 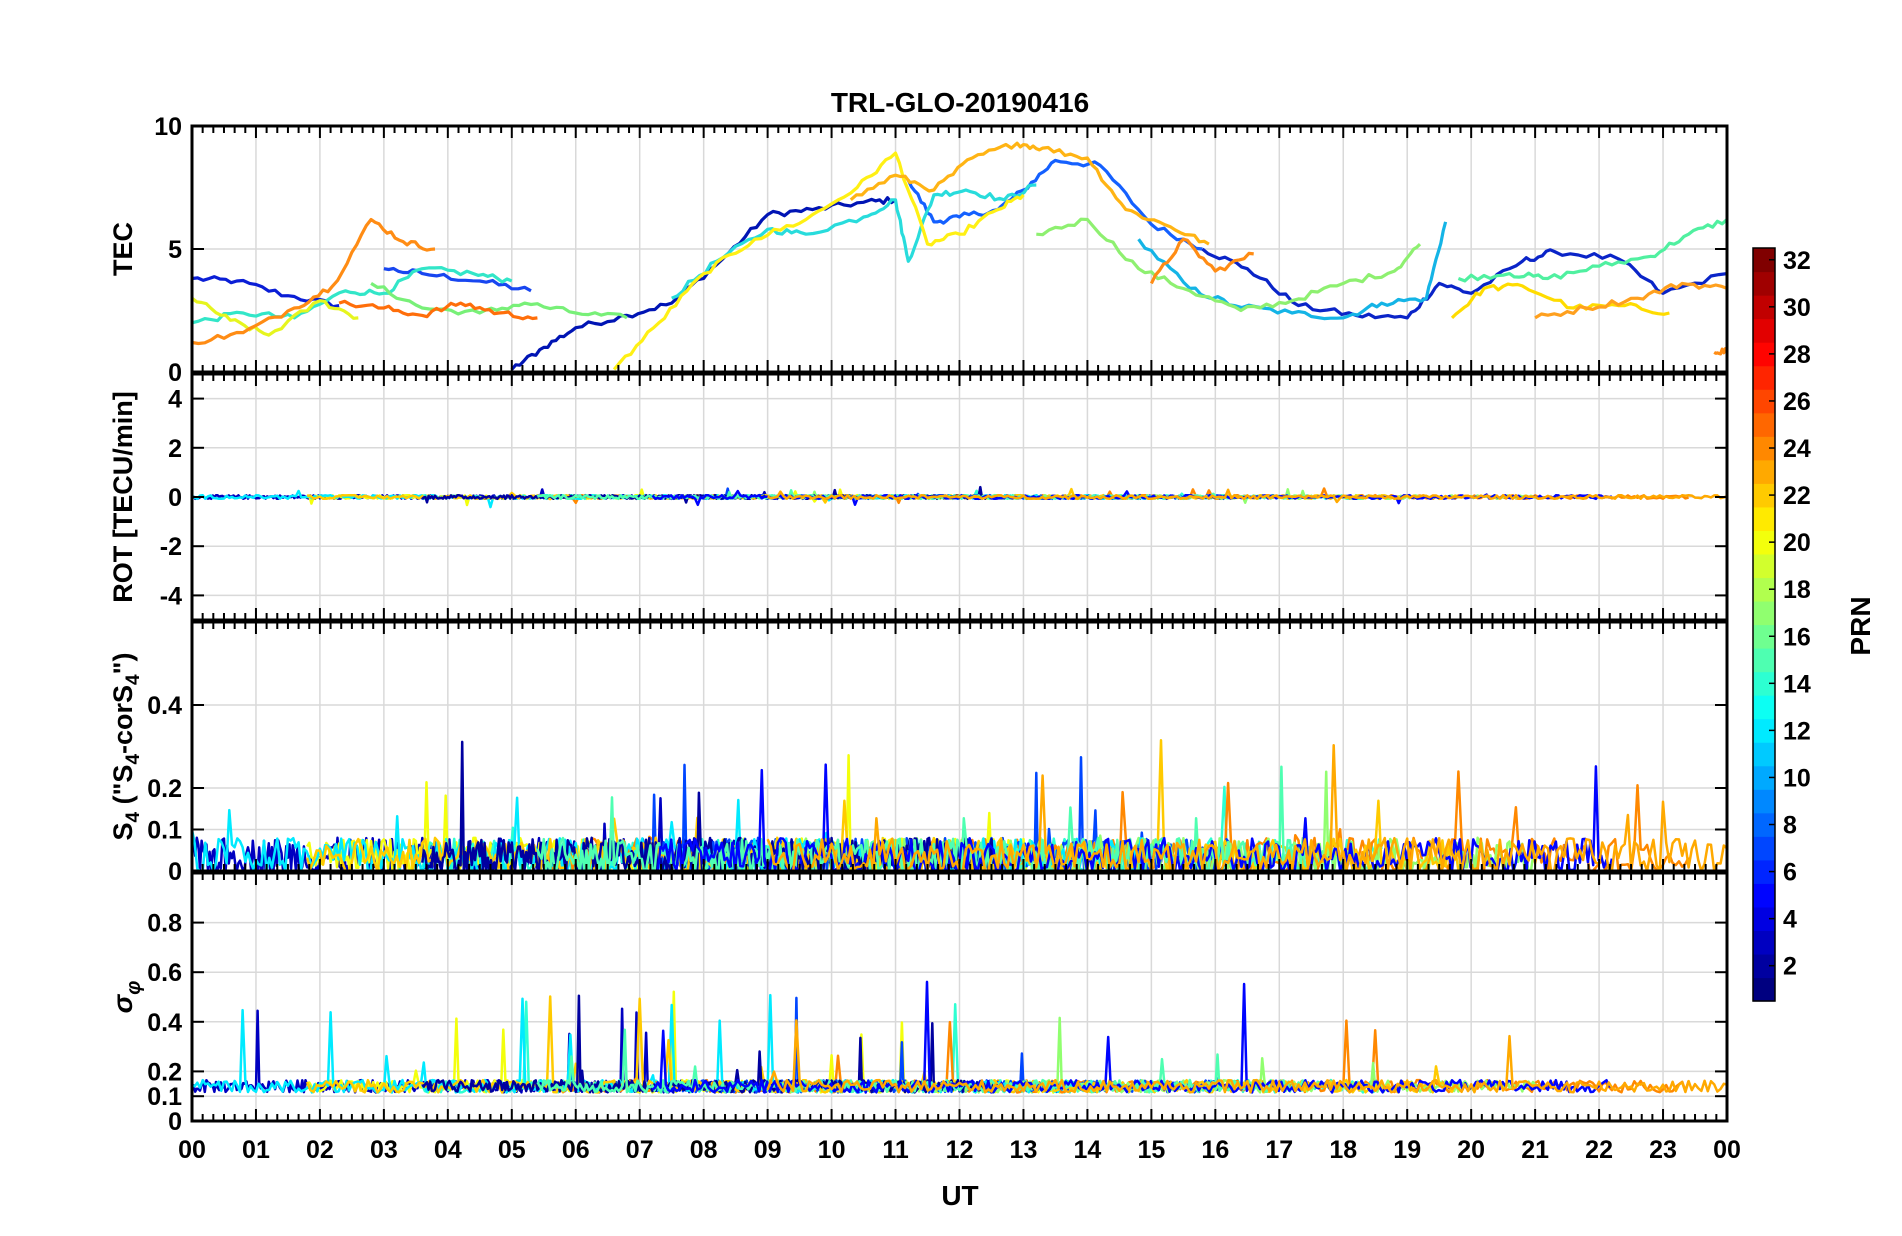 What do you see at coordinates (123, 664) in the screenshot?
I see `ylabel-part: ")` at bounding box center [123, 664].